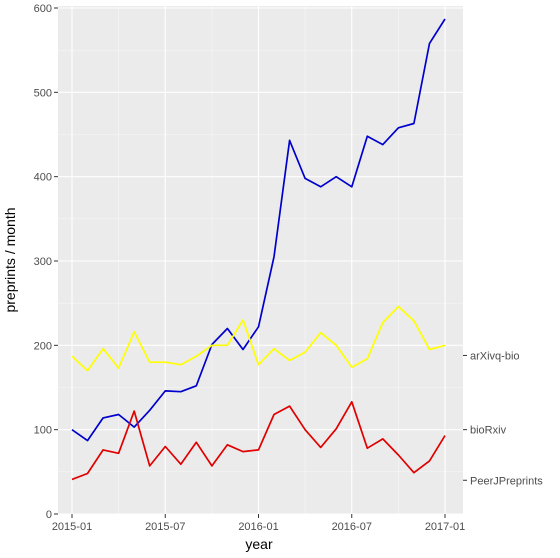 The height and width of the screenshot is (558, 560). I want to click on x-tick-label: 2016-07, so click(352, 527).